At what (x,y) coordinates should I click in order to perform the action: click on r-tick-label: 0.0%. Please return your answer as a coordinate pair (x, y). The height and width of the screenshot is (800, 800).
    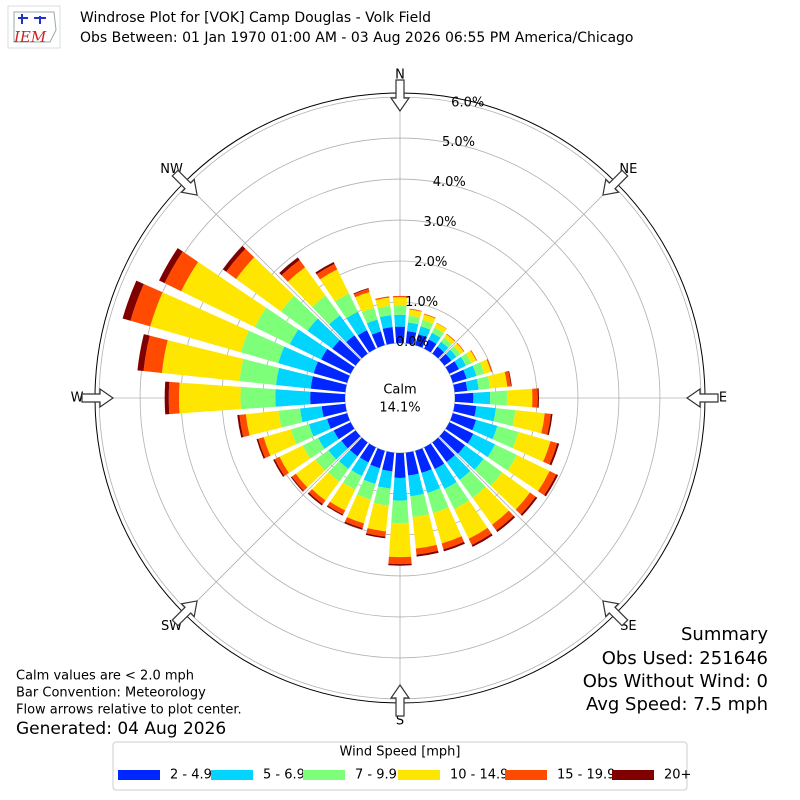
    Looking at the image, I should click on (412, 342).